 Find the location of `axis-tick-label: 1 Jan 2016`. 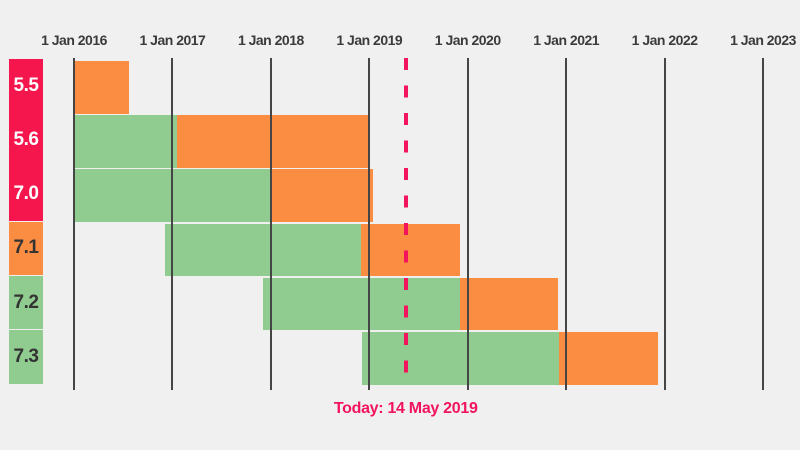

axis-tick-label: 1 Jan 2016 is located at coordinates (74, 40).